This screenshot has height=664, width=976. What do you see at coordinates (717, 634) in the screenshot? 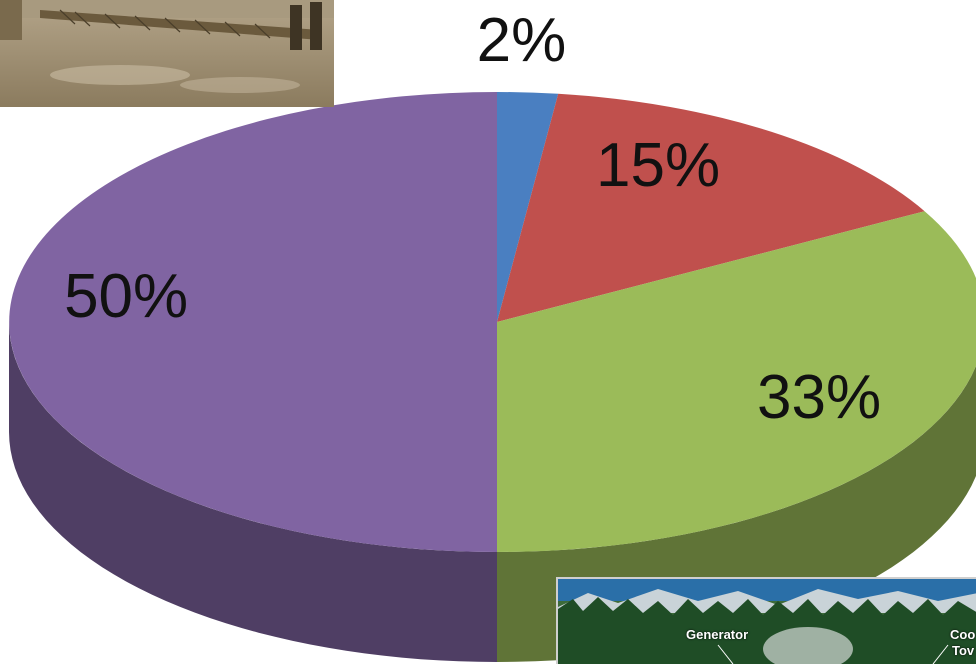
I see `generator-caption: Generator` at bounding box center [717, 634].